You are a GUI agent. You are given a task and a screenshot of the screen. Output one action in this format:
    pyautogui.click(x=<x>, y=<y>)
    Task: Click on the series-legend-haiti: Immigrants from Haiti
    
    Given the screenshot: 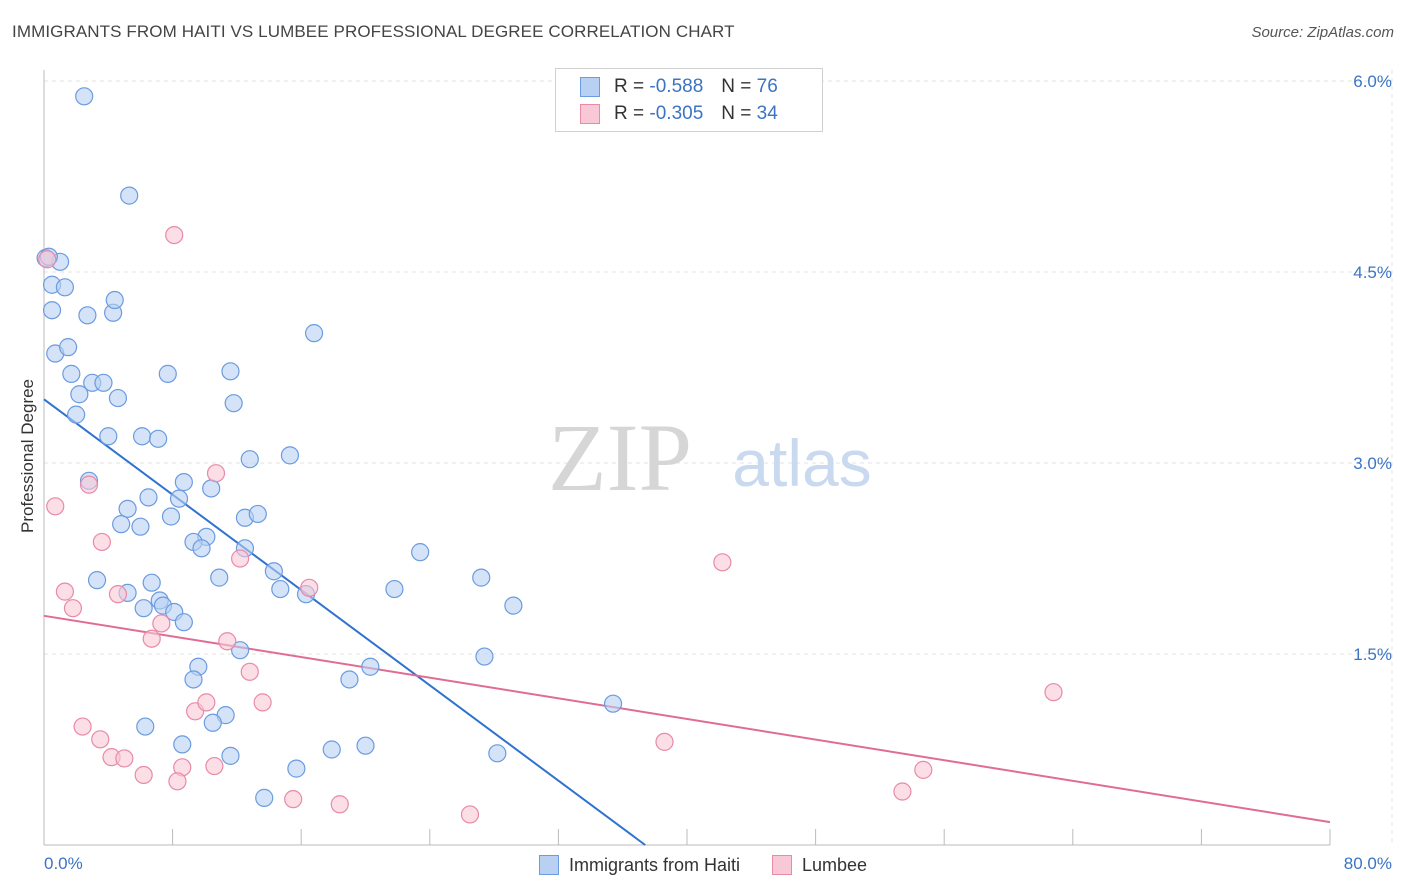 What is the action you would take?
    pyautogui.click(x=639, y=865)
    